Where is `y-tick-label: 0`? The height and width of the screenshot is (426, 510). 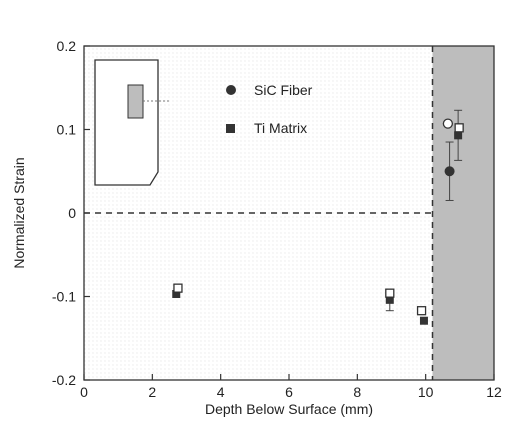
y-tick-label: 0 is located at coordinates (72, 213).